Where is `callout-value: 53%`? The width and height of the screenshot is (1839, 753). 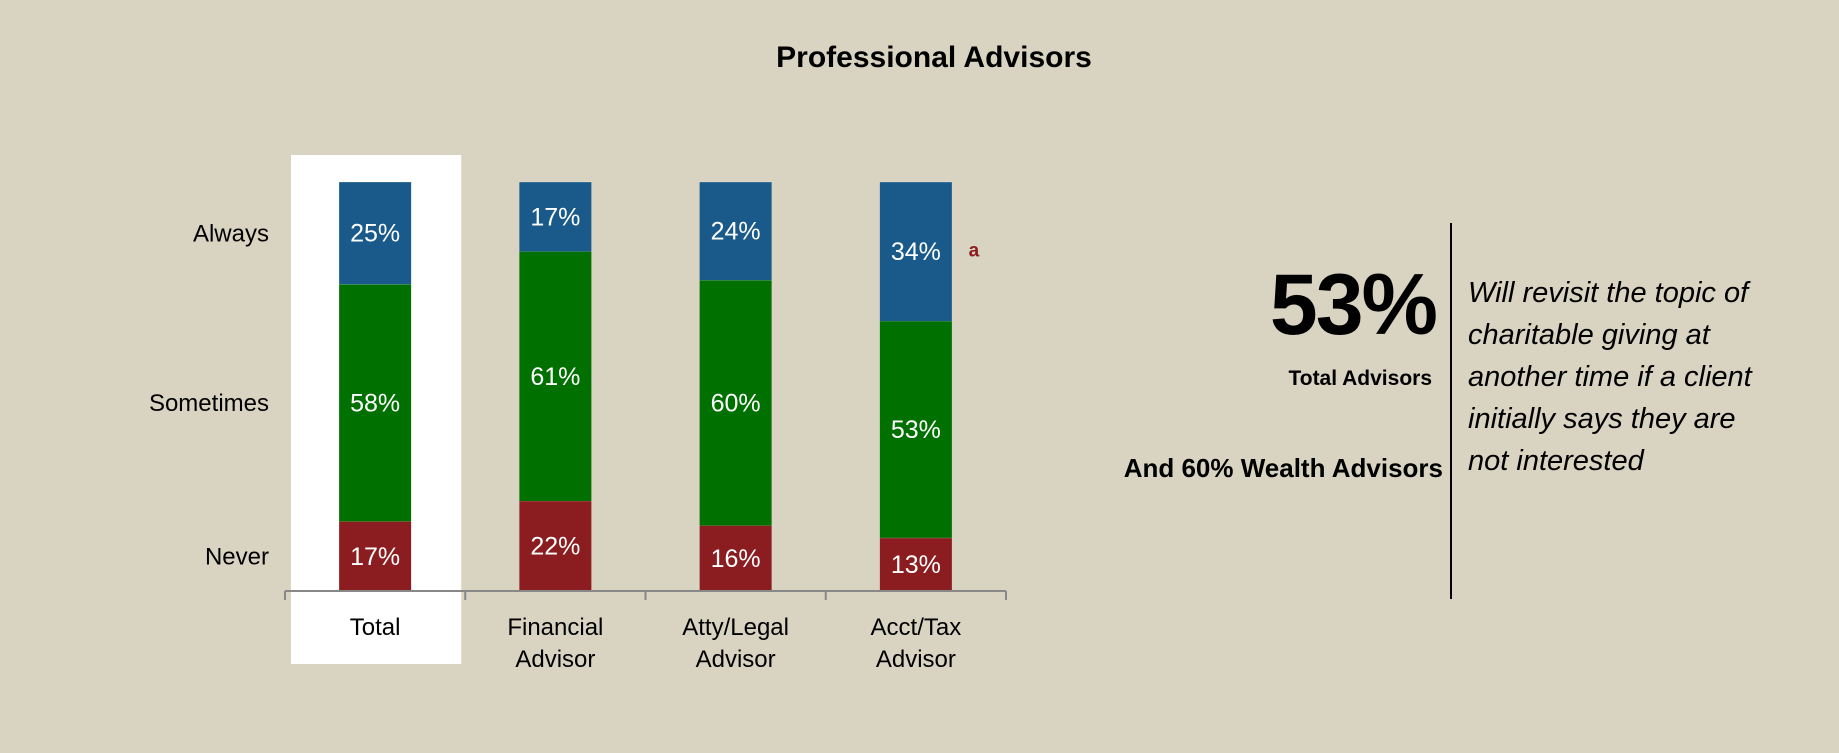 callout-value: 53% is located at coordinates (1353, 305).